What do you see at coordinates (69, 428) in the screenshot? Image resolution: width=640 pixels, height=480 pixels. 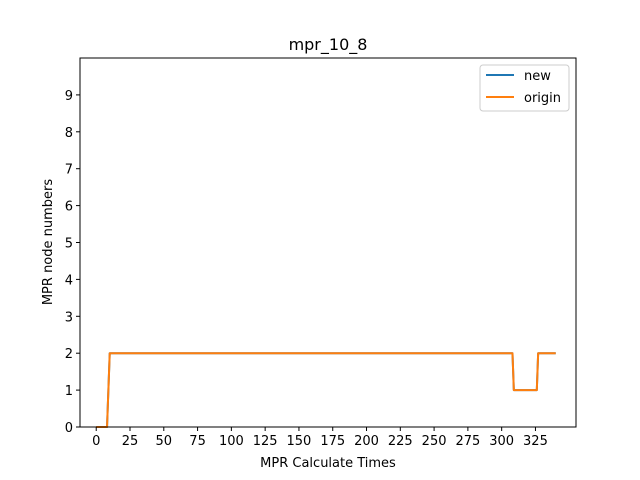 I see `y-tick-label: 0` at bounding box center [69, 428].